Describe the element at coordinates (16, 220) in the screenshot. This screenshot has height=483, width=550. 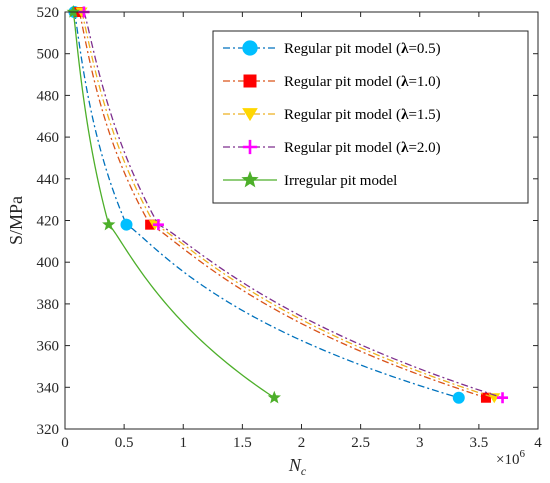
I see `y-axis-title: S/MPa` at that location.